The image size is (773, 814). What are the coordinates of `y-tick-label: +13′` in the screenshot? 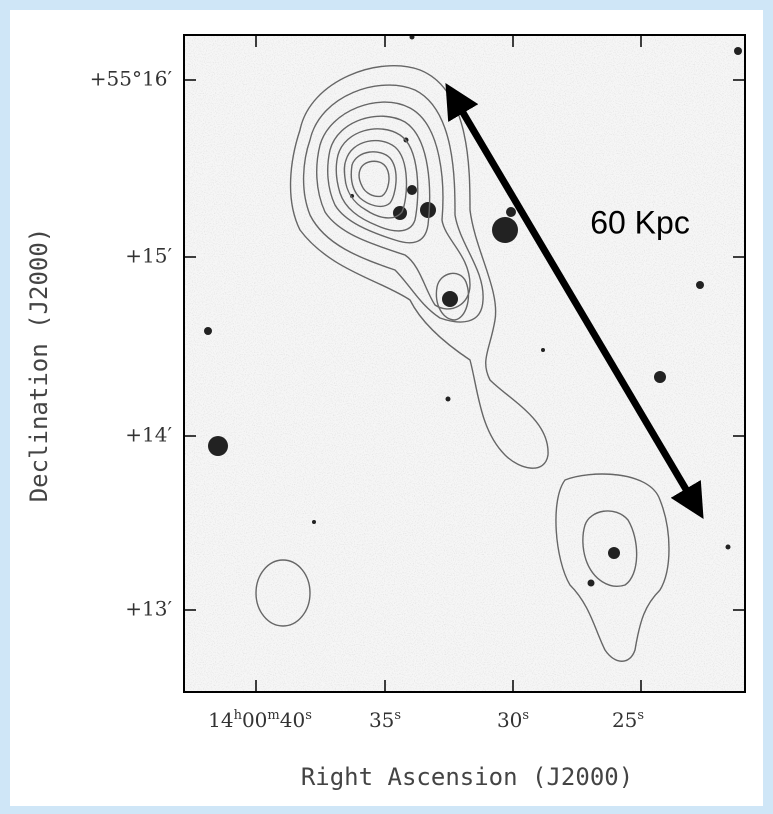 It's located at (148, 609).